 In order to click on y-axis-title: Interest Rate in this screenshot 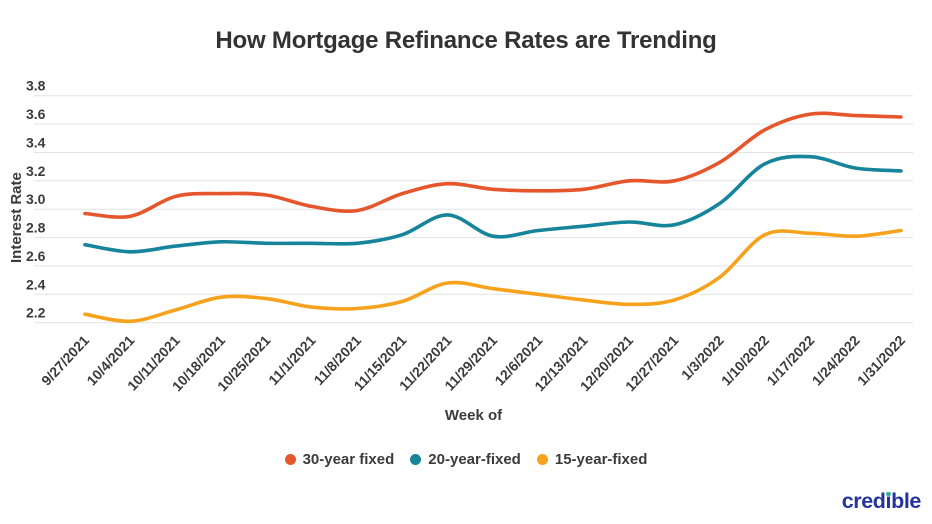, I will do `click(16, 217)`.